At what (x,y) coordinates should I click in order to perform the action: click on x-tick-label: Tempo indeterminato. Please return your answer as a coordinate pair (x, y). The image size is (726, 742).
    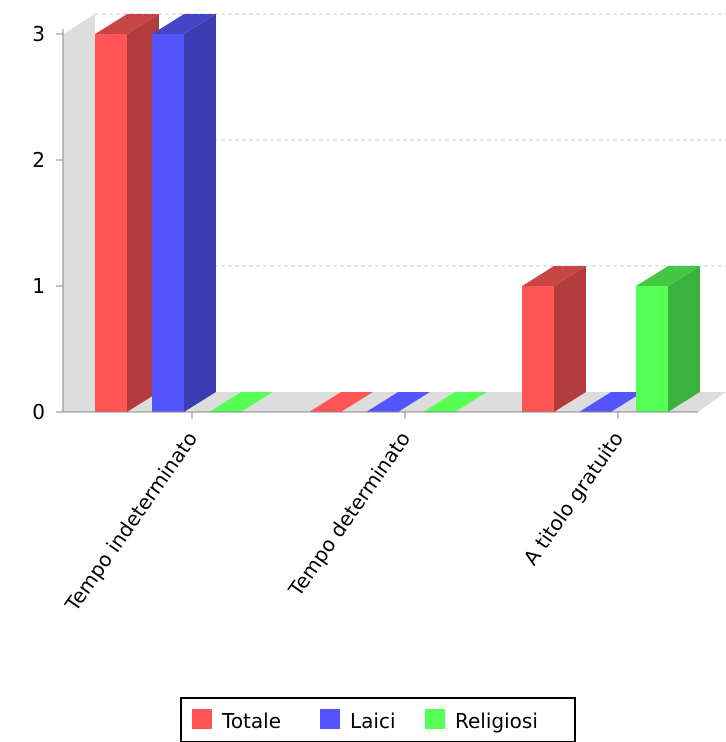
    Looking at the image, I should click on (131, 521).